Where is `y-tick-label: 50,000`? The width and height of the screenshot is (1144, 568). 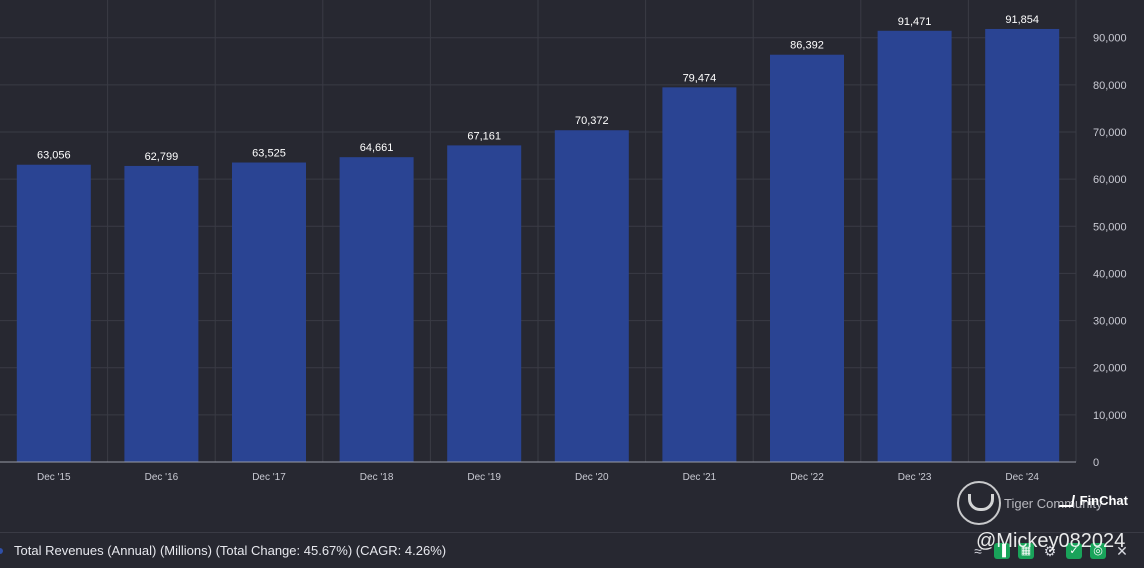
y-tick-label: 50,000 is located at coordinates (1110, 227).